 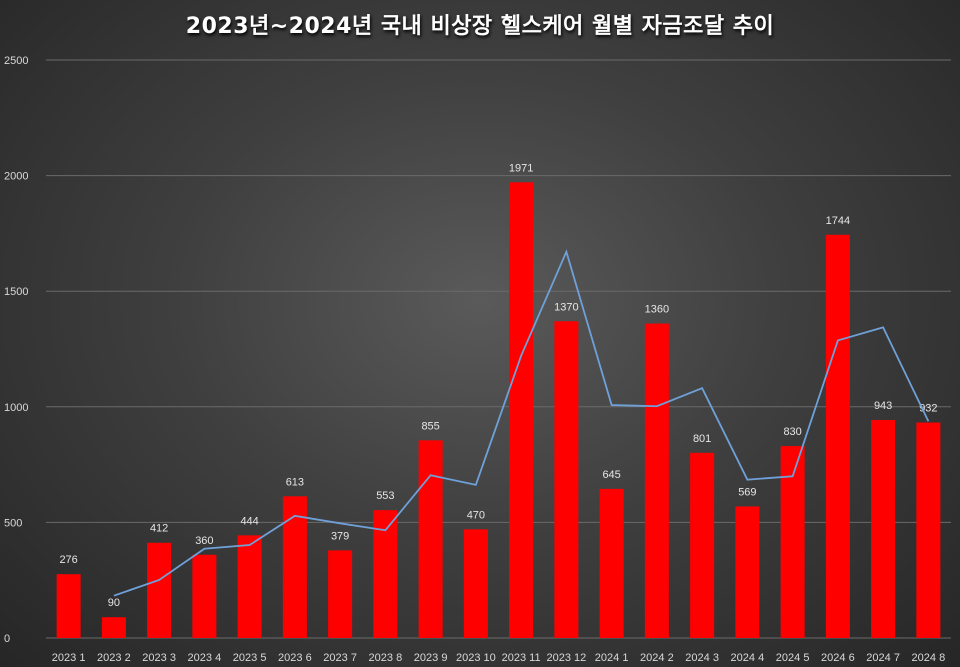 I want to click on x-tick-label: 2023 3, so click(x=159, y=658).